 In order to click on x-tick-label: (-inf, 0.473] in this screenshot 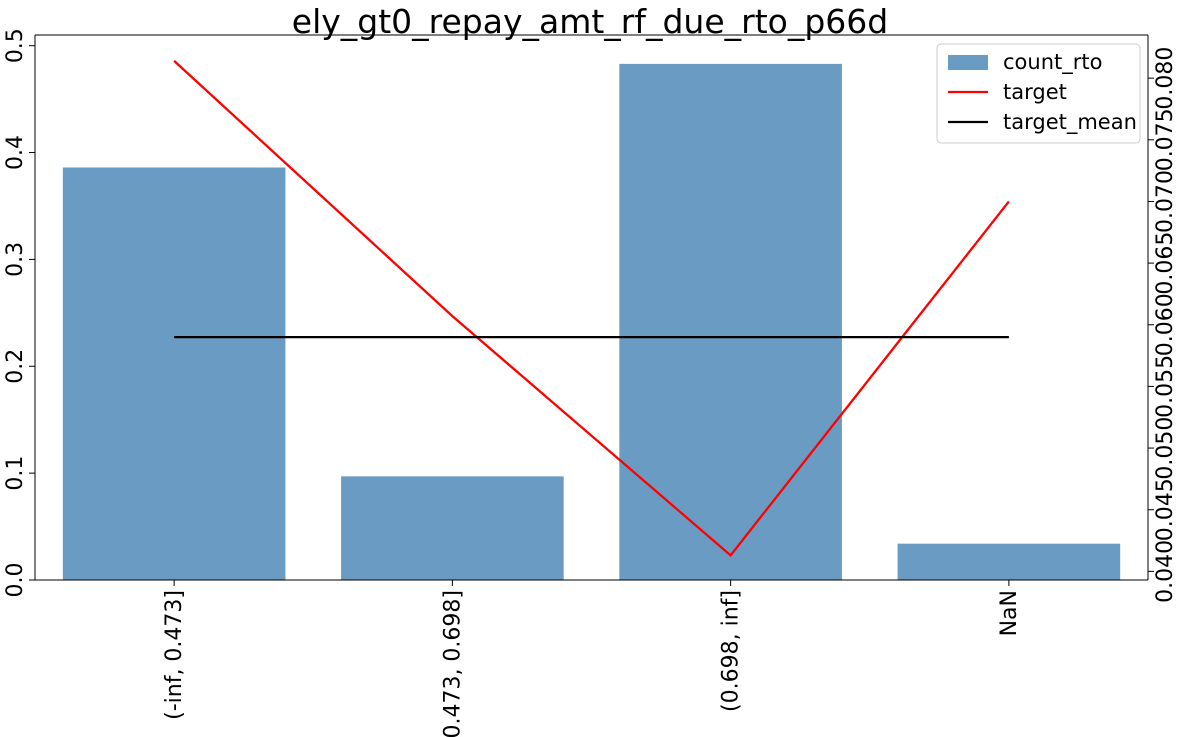, I will do `click(174, 655)`.